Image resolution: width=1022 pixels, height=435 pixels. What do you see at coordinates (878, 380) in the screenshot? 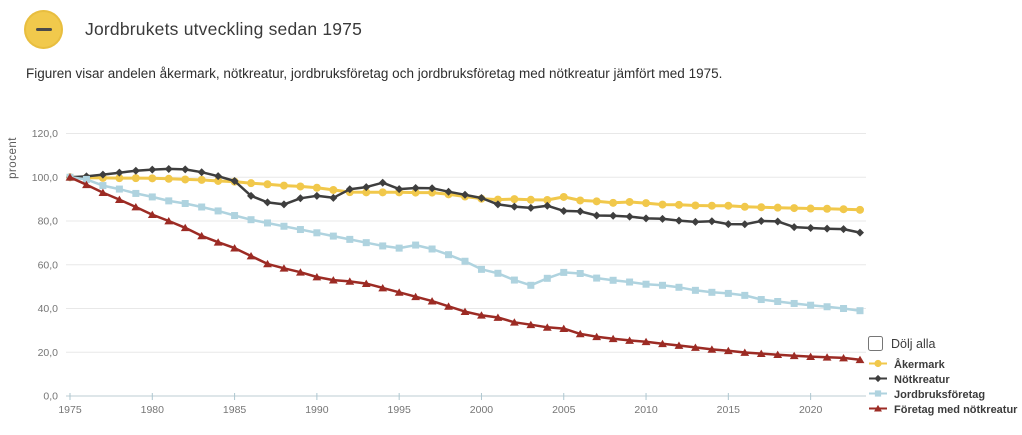
I see `notkreatur-marker-icon` at bounding box center [878, 380].